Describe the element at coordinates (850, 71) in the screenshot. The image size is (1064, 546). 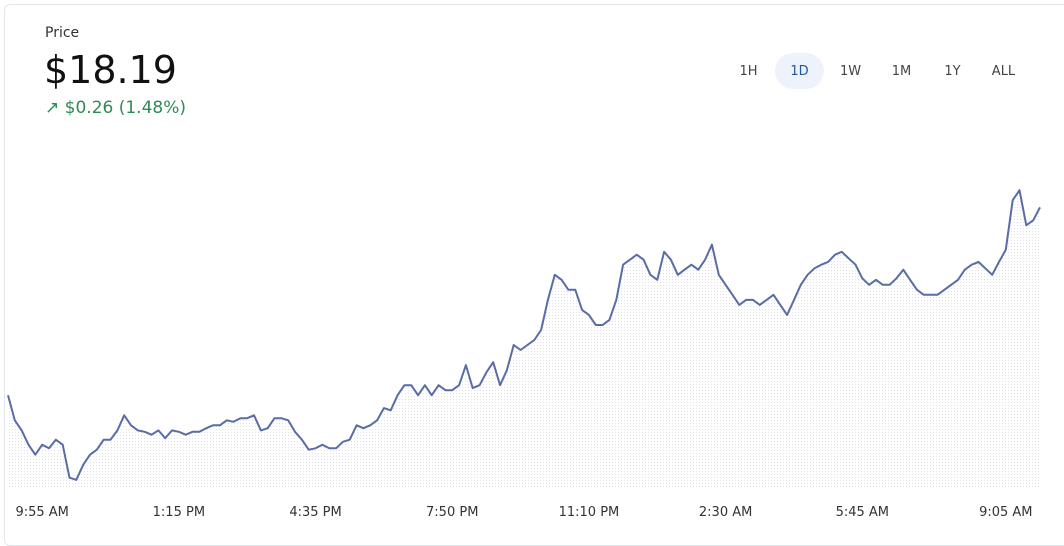
I see `range-button: 1W` at that location.